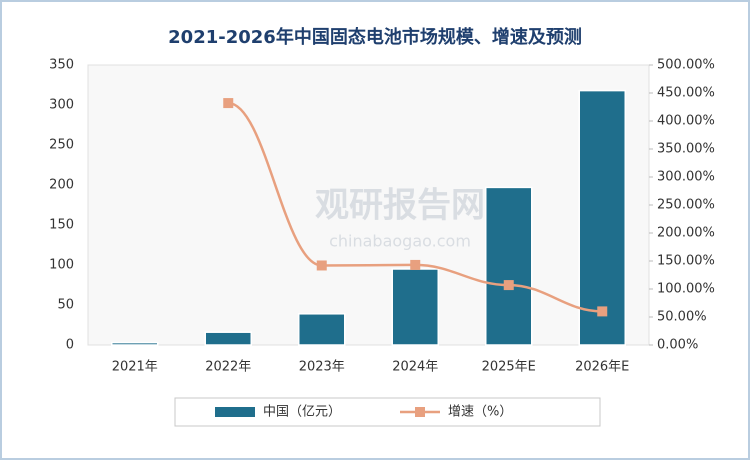 The image size is (750, 460). I want to click on legend-label: 增速（%）, so click(480, 412).